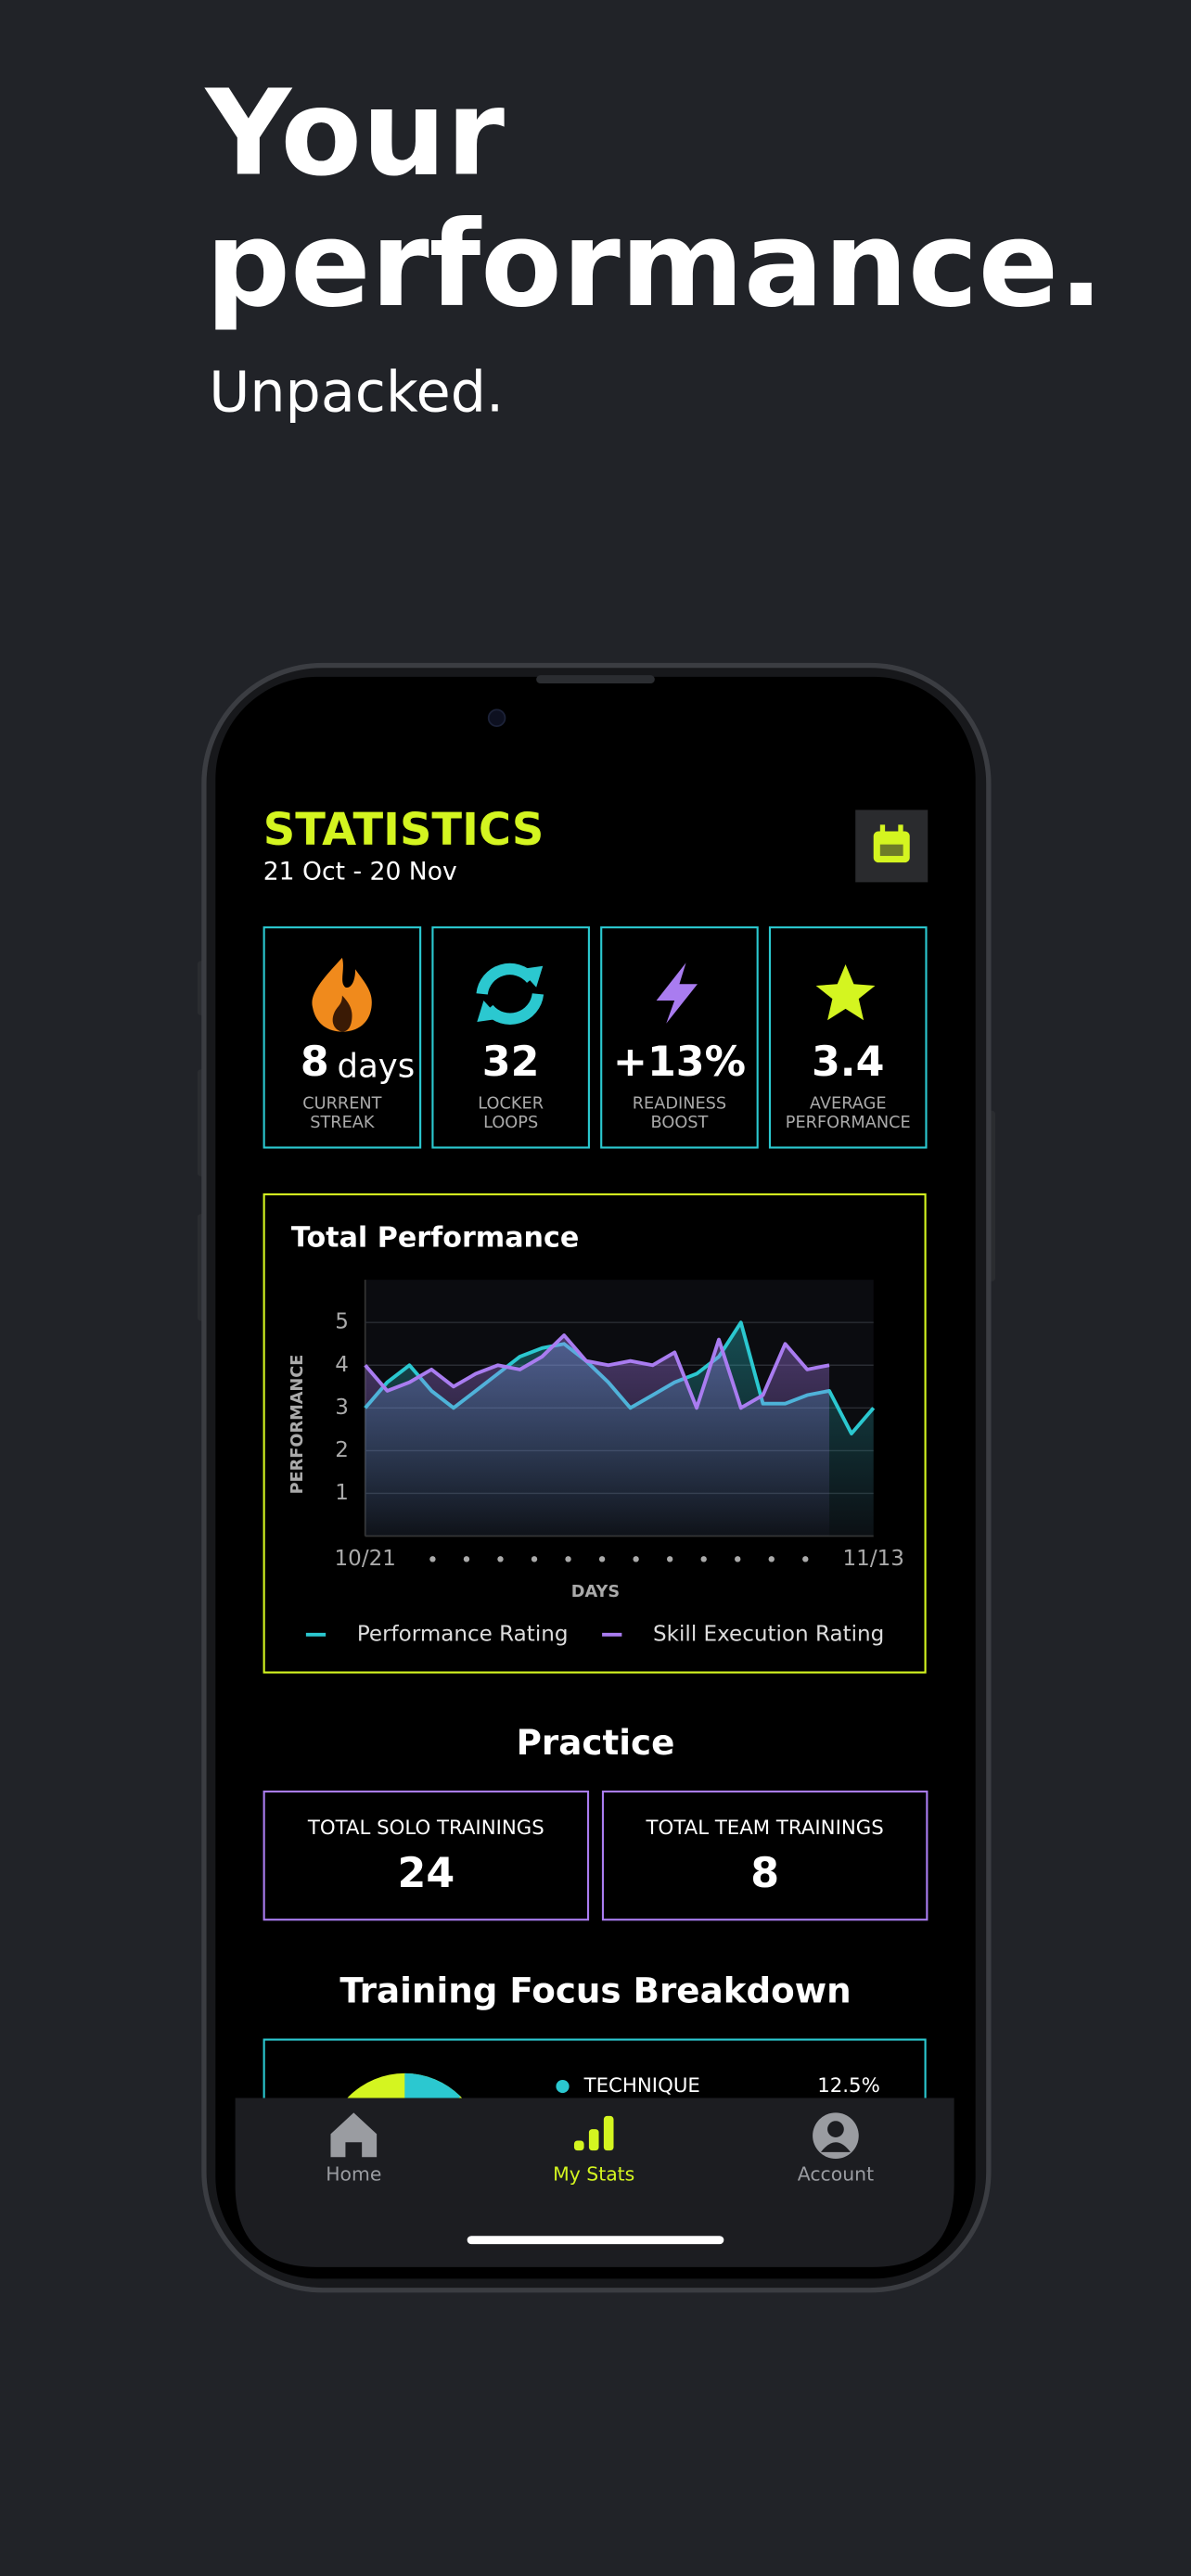  I want to click on practice-label: TOTAL TEAM TRAININGS, so click(765, 1828).